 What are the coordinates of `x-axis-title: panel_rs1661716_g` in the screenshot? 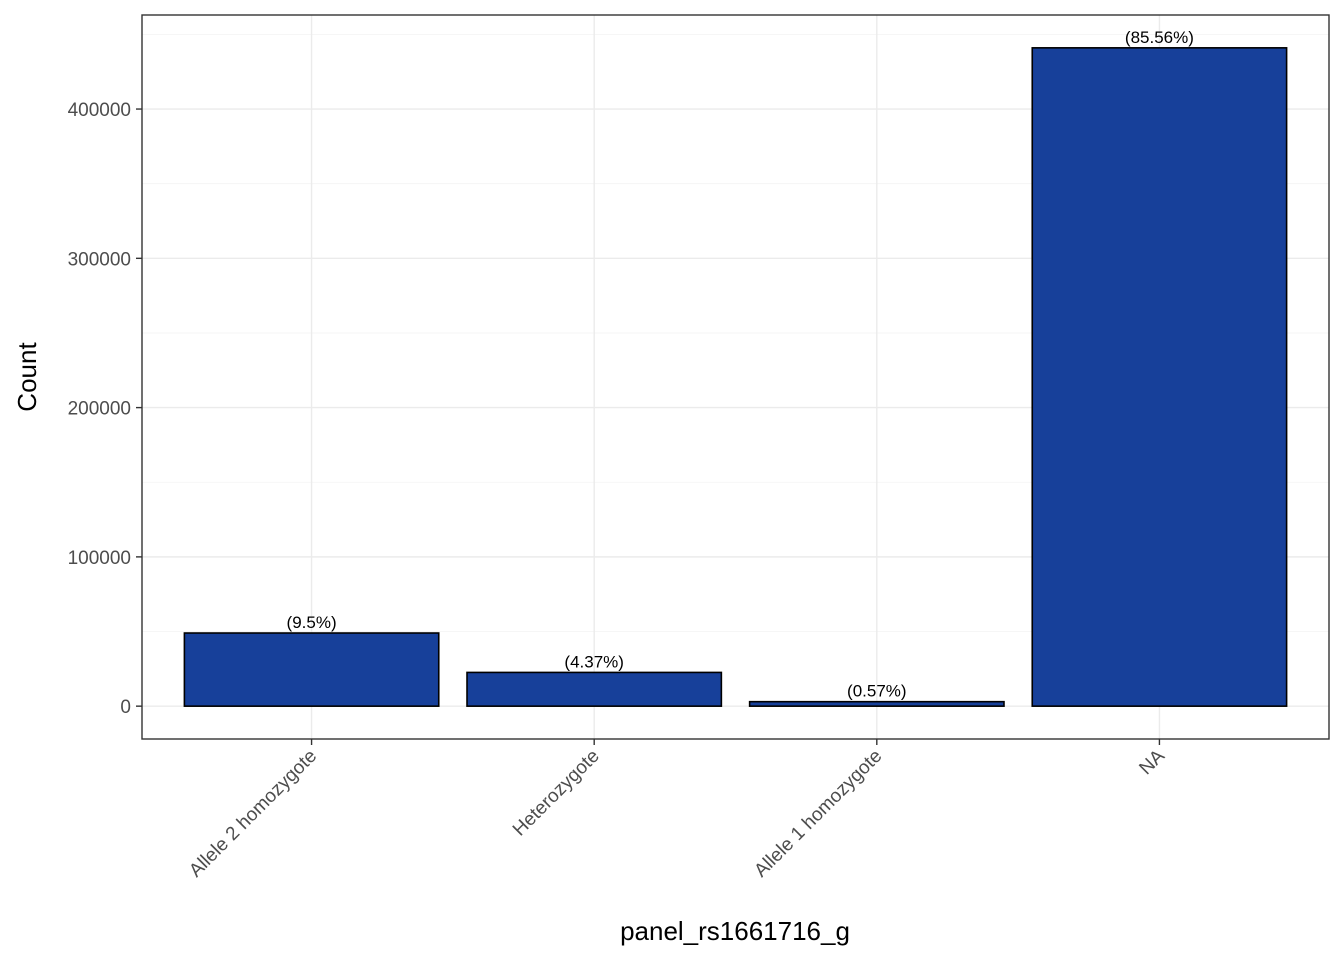 It's located at (735, 931).